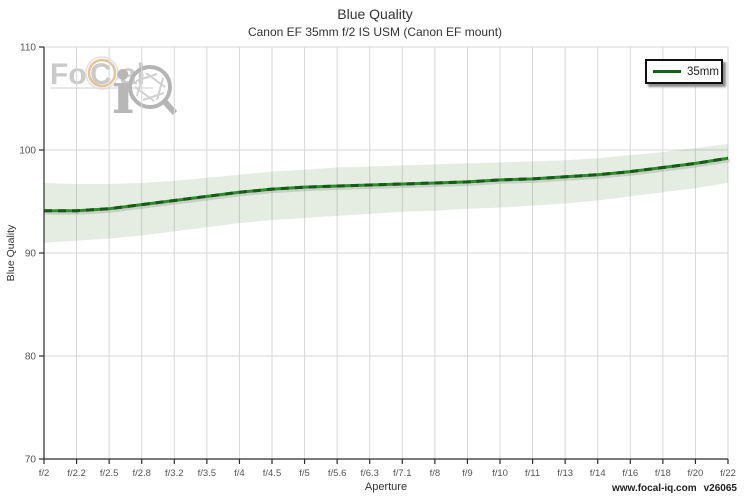  What do you see at coordinates (11, 253) in the screenshot?
I see `y-axis-title: Blue Quality` at bounding box center [11, 253].